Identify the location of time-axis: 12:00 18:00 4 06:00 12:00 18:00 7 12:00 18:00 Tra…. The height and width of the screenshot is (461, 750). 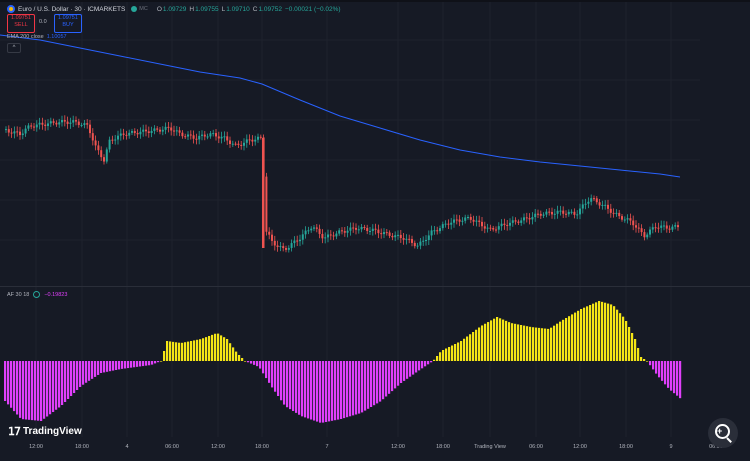
(361, 449).